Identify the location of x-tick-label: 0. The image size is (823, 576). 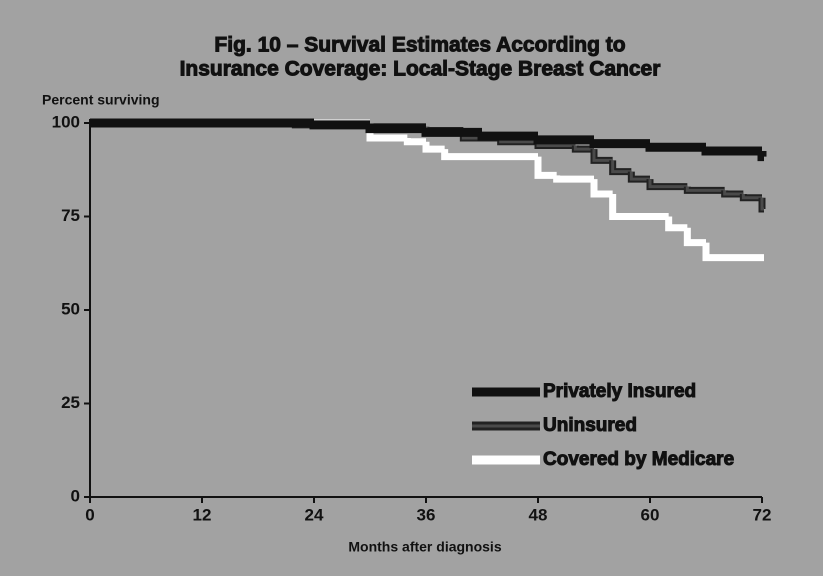
(89, 514).